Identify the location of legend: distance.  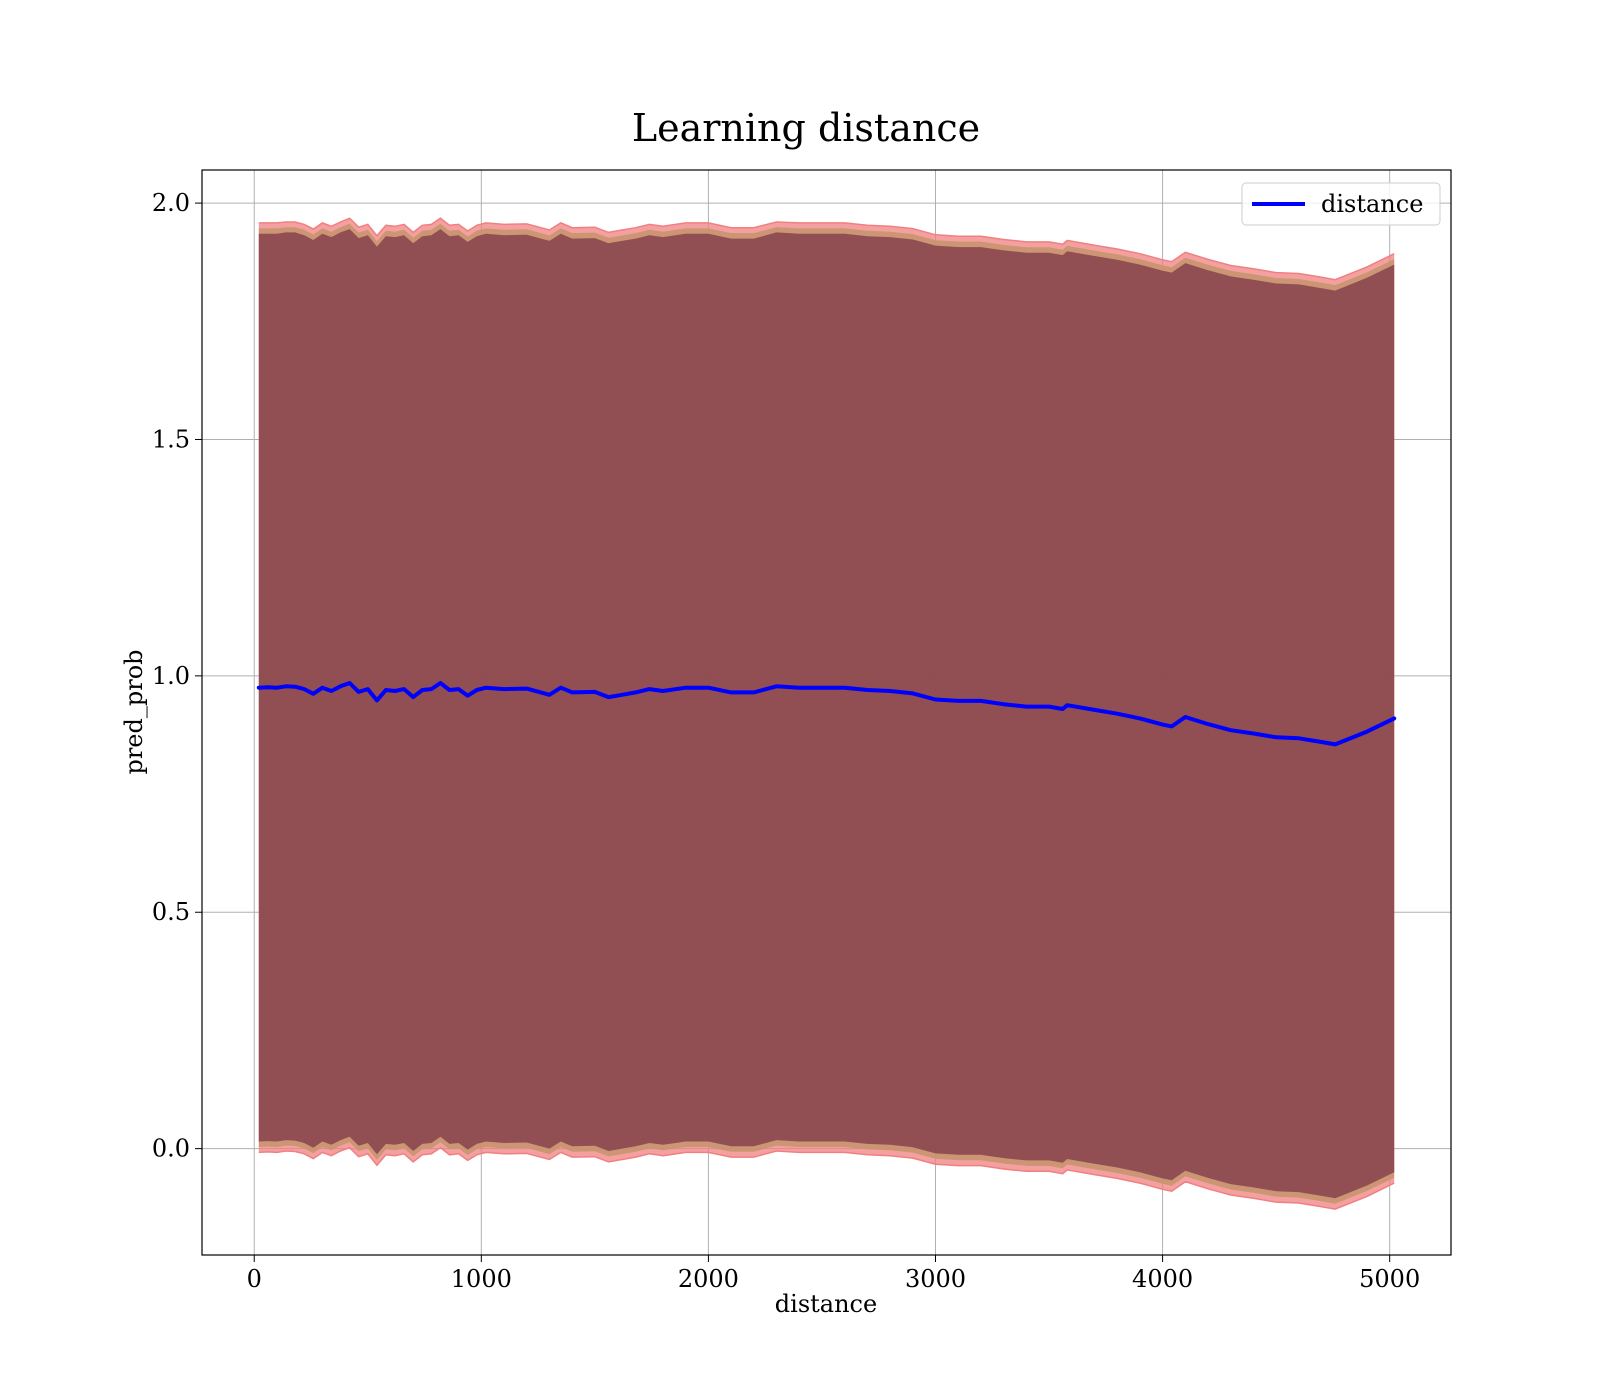
(1341, 204).